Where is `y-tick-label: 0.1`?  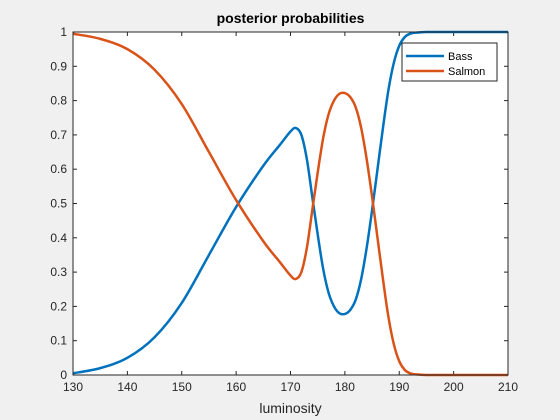 y-tick-label: 0.1 is located at coordinates (58, 341).